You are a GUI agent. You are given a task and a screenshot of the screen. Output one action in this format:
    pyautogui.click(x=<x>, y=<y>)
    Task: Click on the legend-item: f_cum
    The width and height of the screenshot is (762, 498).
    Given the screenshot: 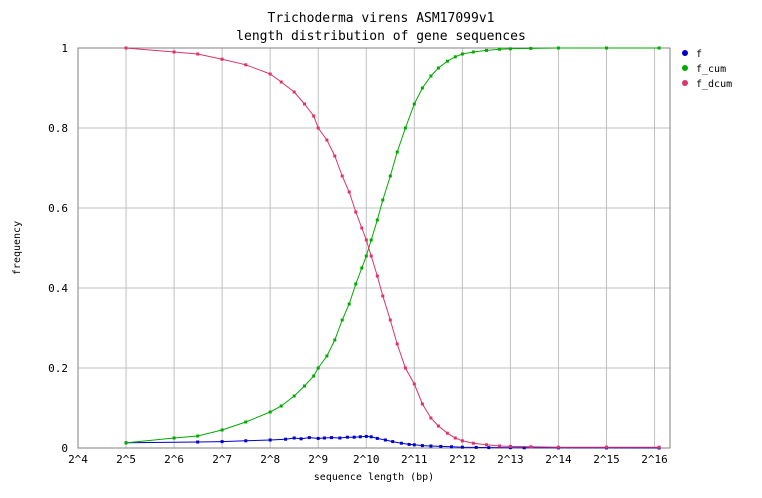 What is the action you would take?
    pyautogui.click(x=704, y=69)
    